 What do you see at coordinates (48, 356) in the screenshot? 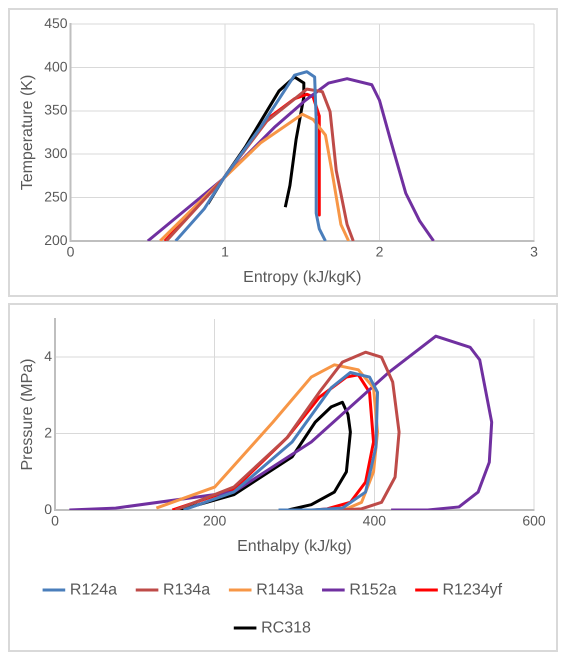
I see `y-tick-label: 4` at bounding box center [48, 356].